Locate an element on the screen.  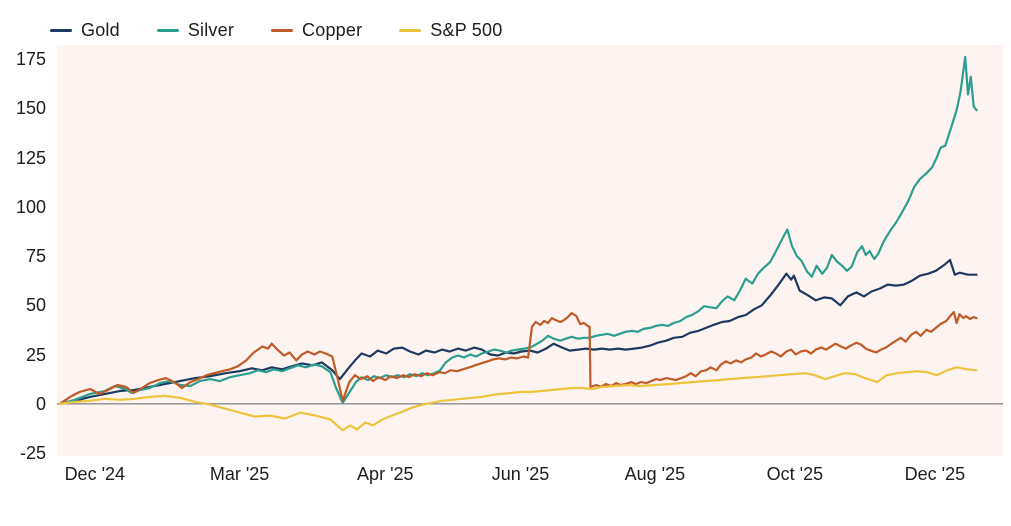
legend-item-copper: Copper is located at coordinates (316, 30).